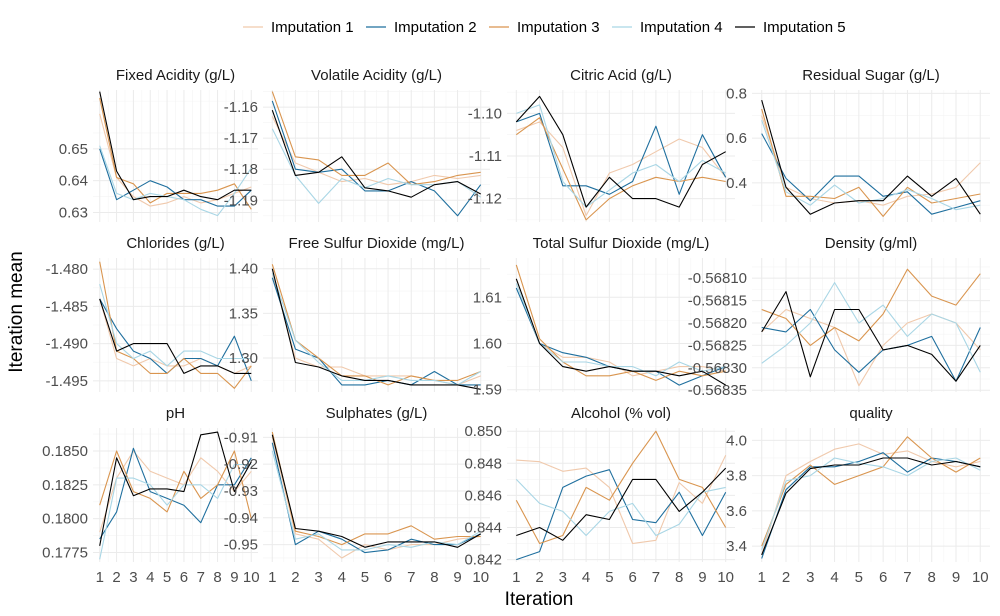 This screenshot has height=616, width=1000. I want to click on y-tick-label: -0.91, so click(241, 437).